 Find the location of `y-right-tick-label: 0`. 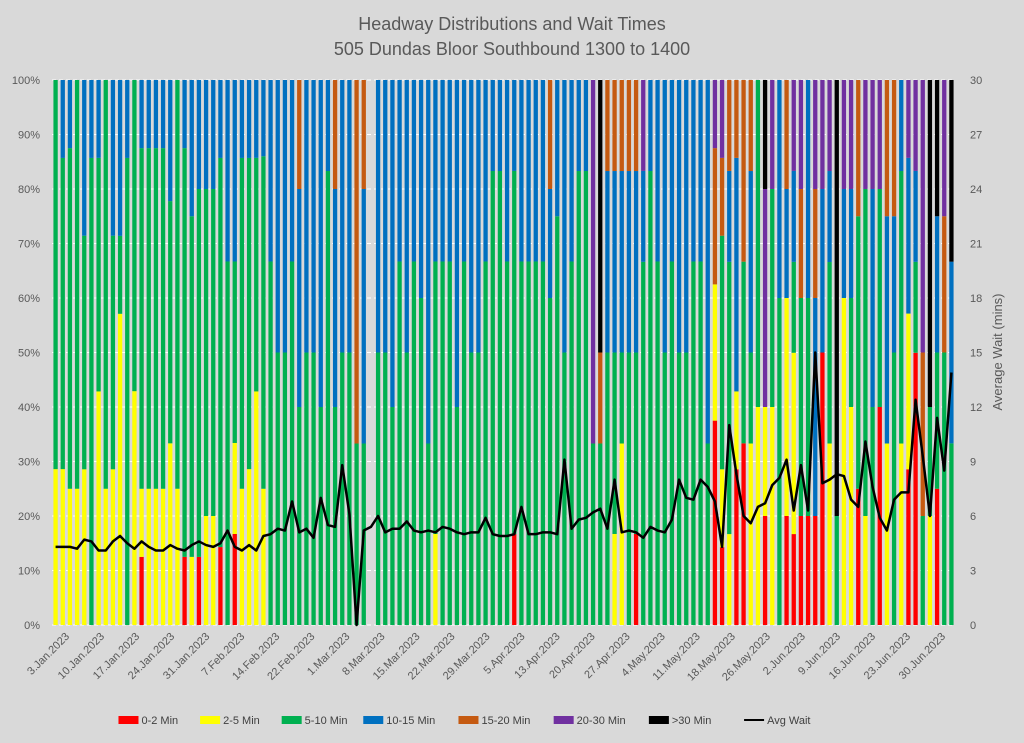

y-right-tick-label: 0 is located at coordinates (973, 626).